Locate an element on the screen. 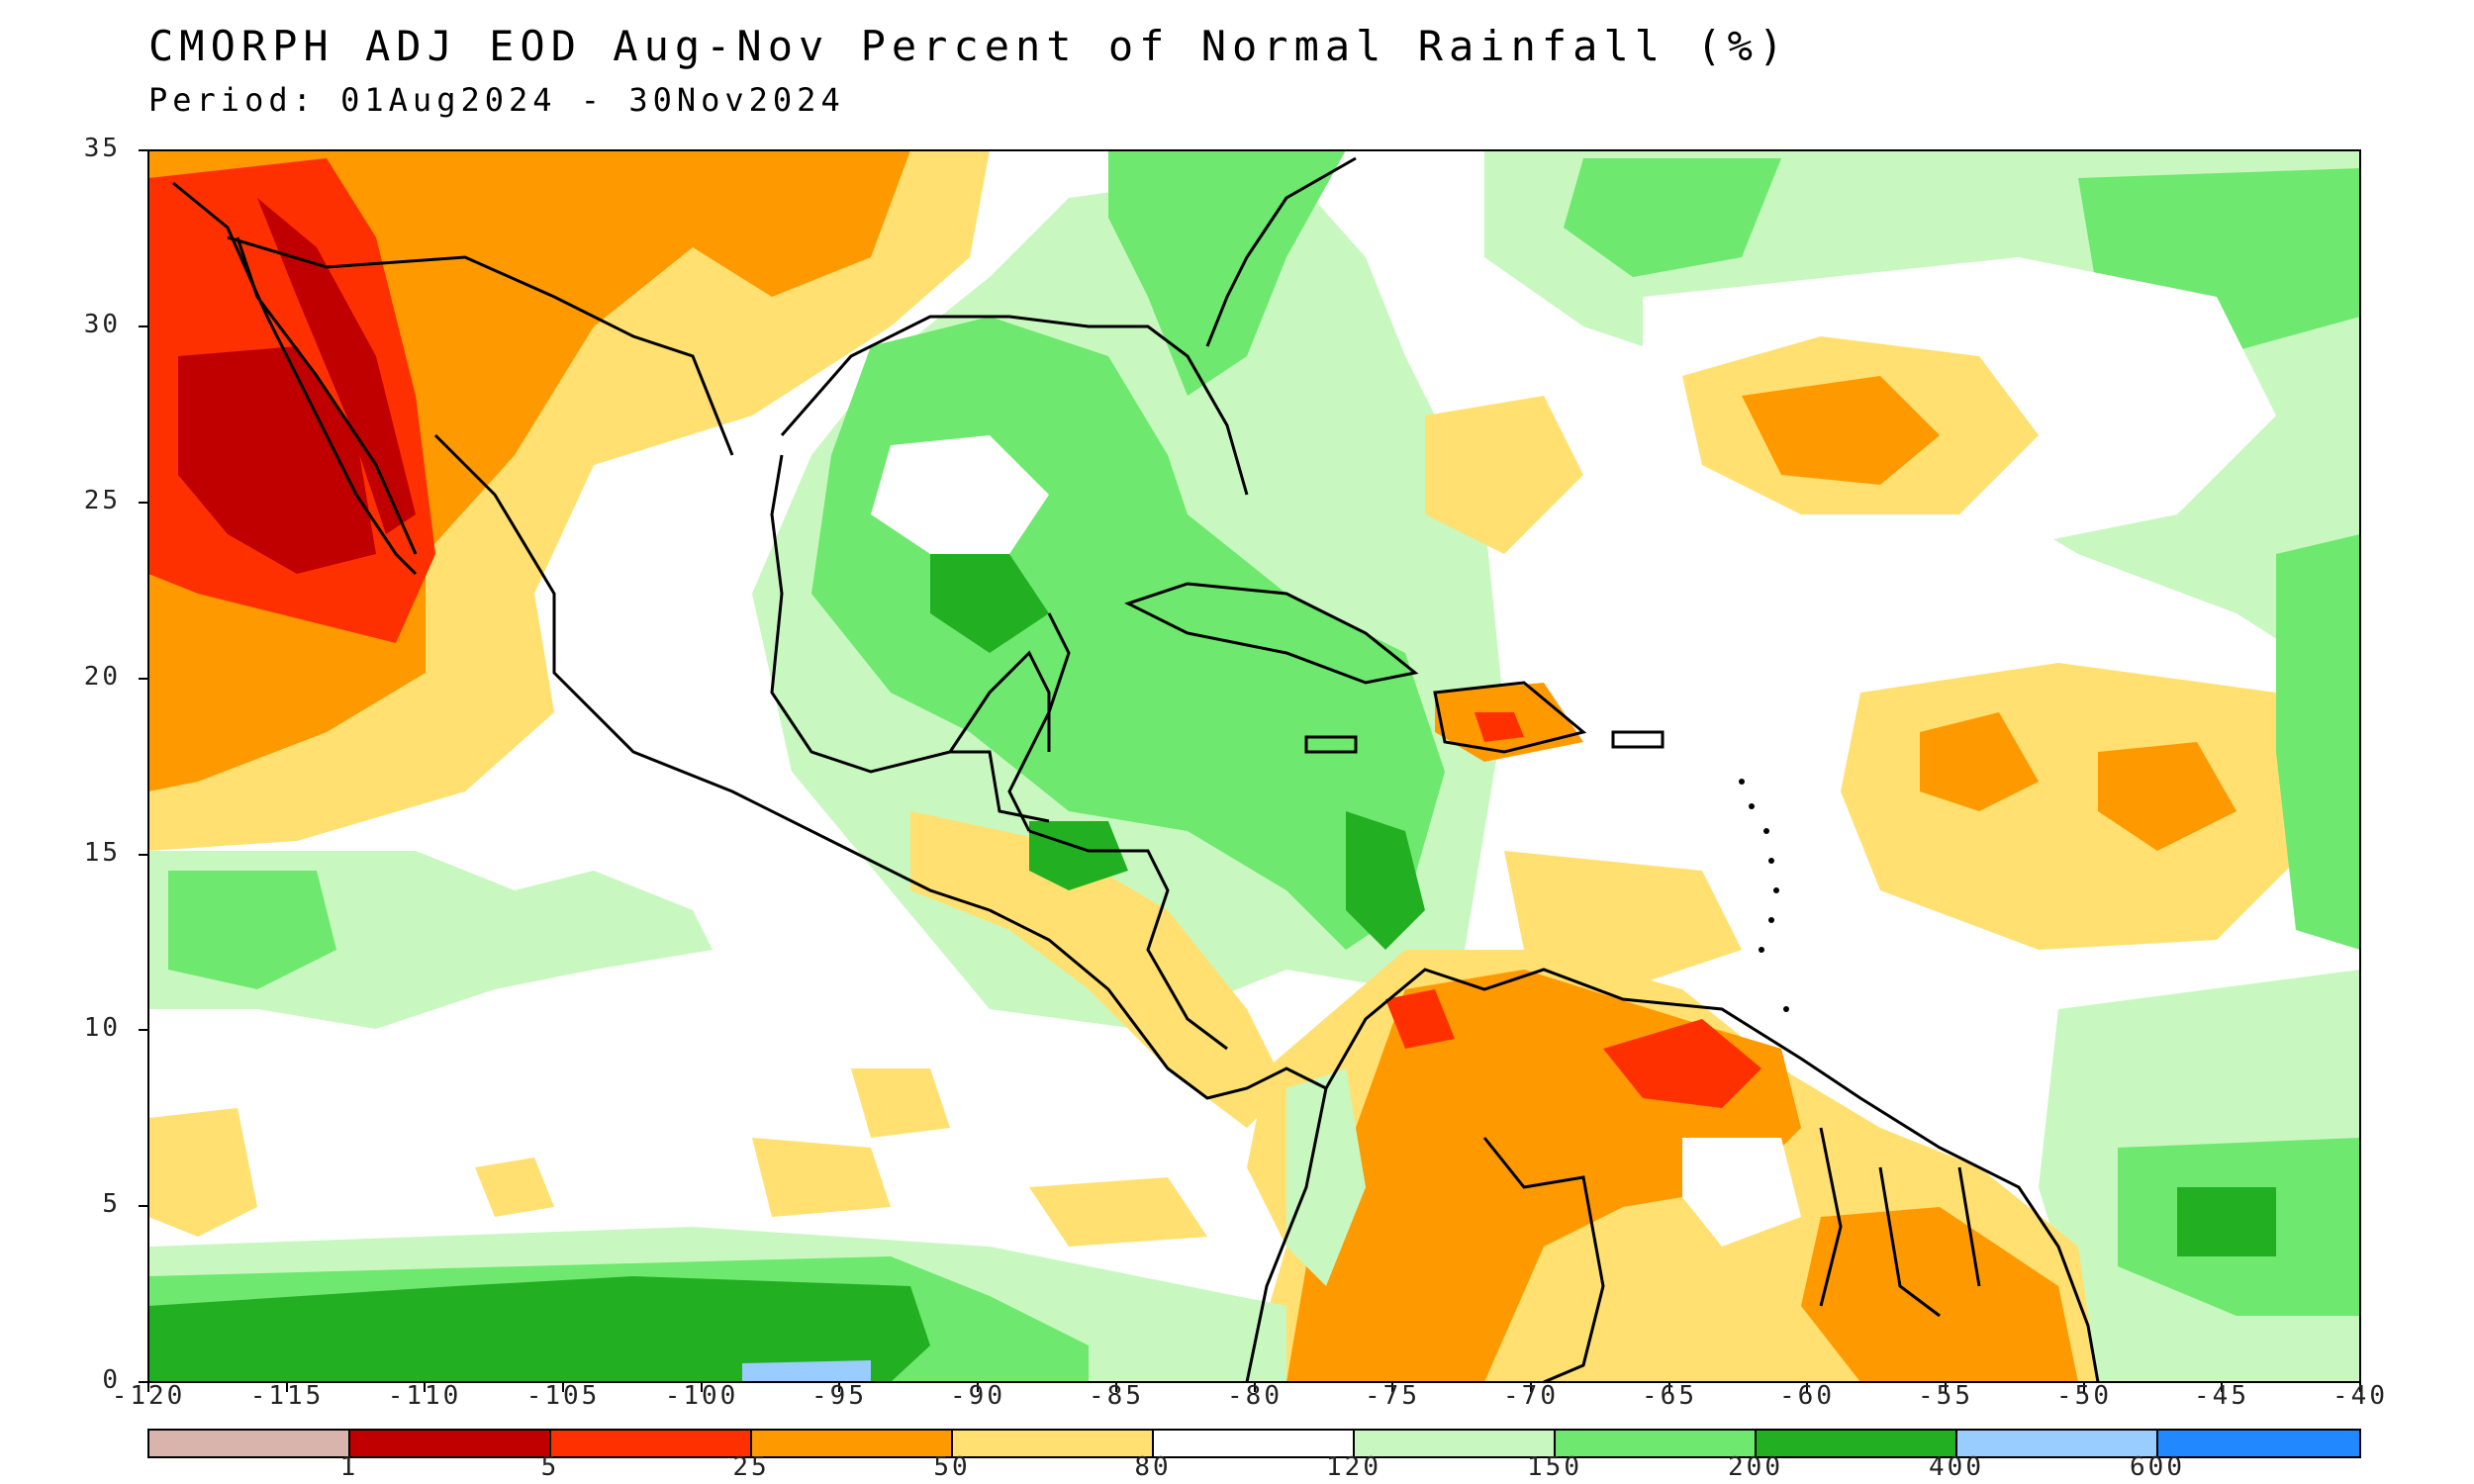 The width and height of the screenshot is (2474, 1484). lon-label: -70 is located at coordinates (1531, 1396).